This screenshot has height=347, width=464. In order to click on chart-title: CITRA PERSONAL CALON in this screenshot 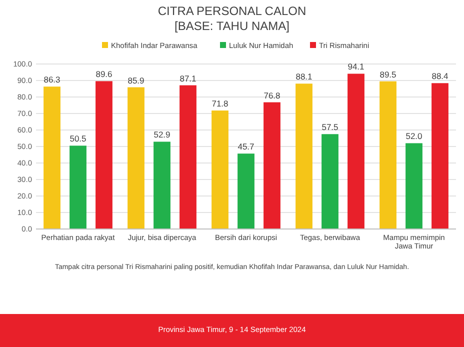, I will do `click(232, 11)`.